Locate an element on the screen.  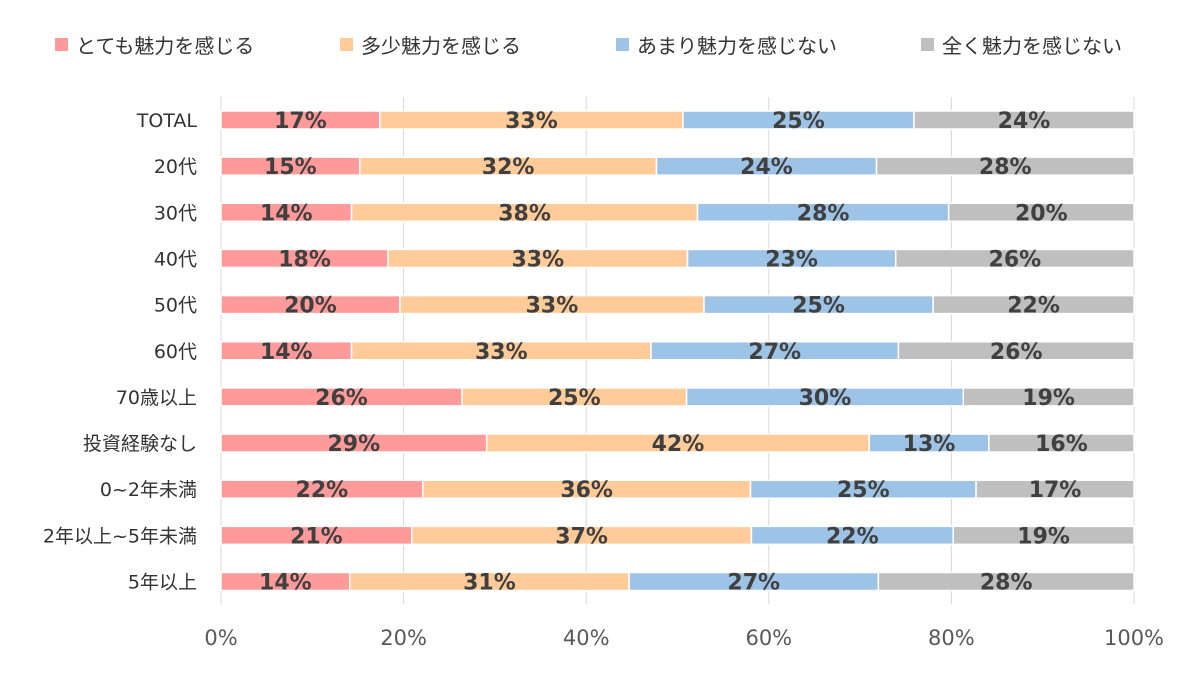
legend-item: 全く魅力を感じない is located at coordinates (1021, 44).